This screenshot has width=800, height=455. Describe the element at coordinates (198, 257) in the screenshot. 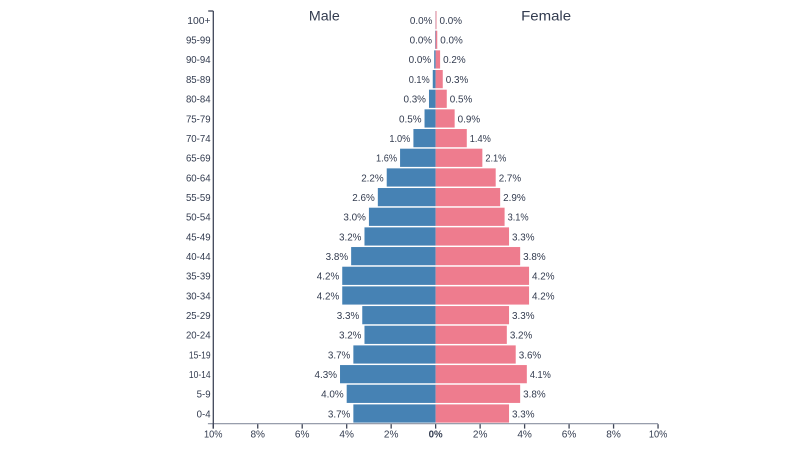

I see `svg-text: 40-44` at that location.